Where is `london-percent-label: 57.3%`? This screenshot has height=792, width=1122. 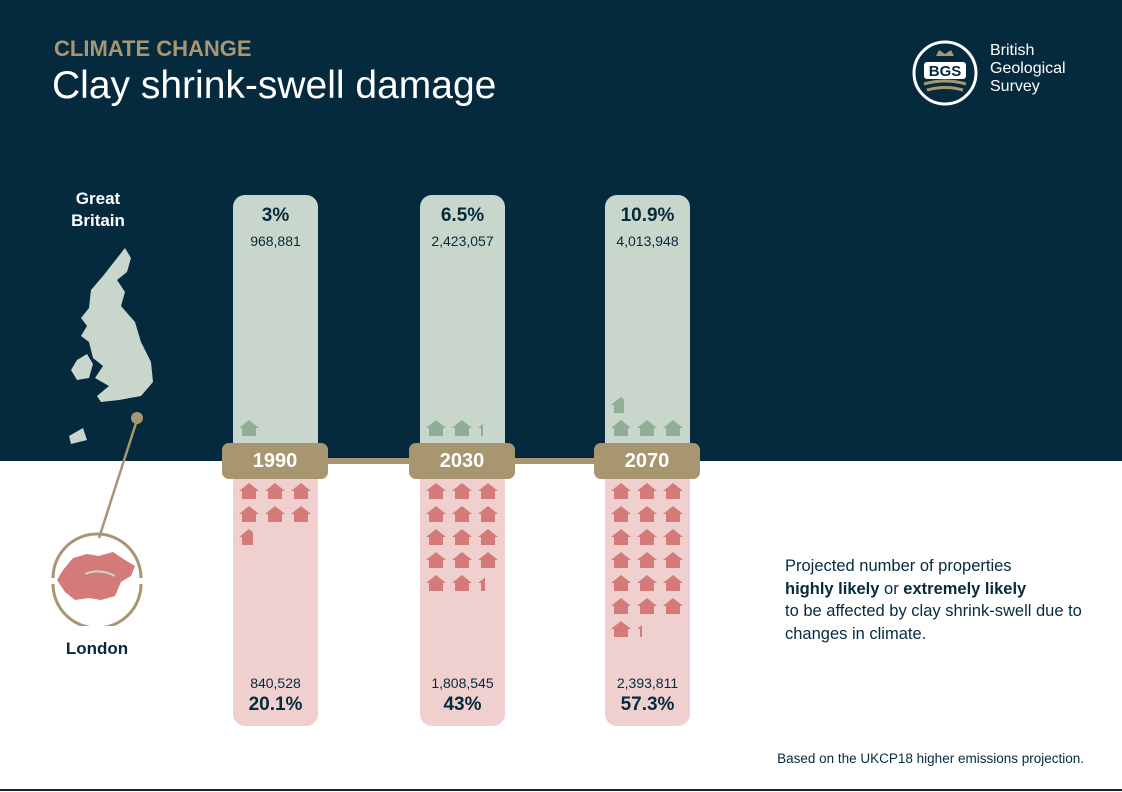
london-percent-label: 57.3% is located at coordinates (647, 704).